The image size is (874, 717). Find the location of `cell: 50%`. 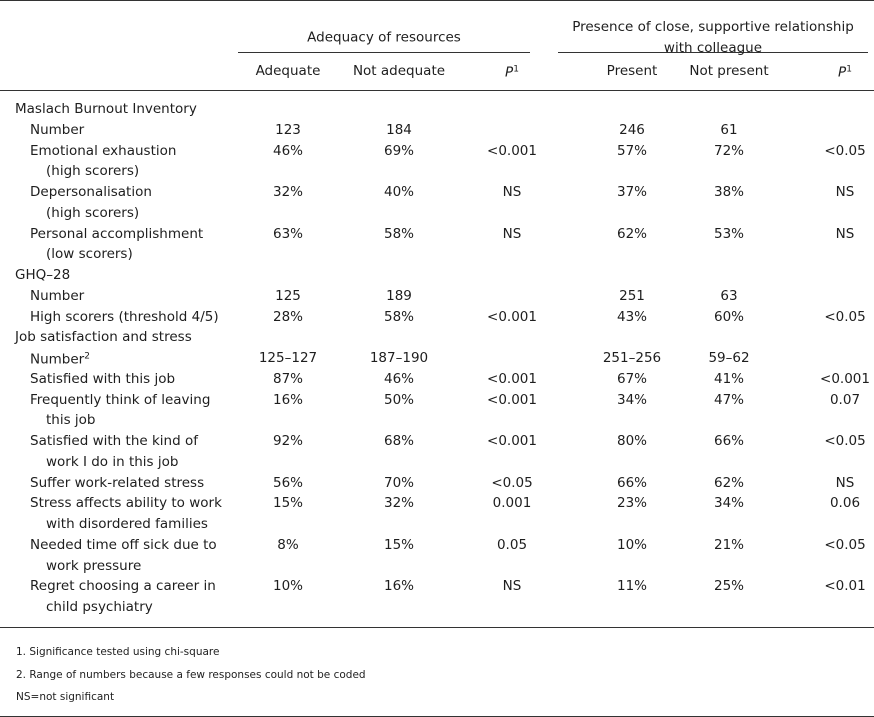

cell: 50% is located at coordinates (398, 399).